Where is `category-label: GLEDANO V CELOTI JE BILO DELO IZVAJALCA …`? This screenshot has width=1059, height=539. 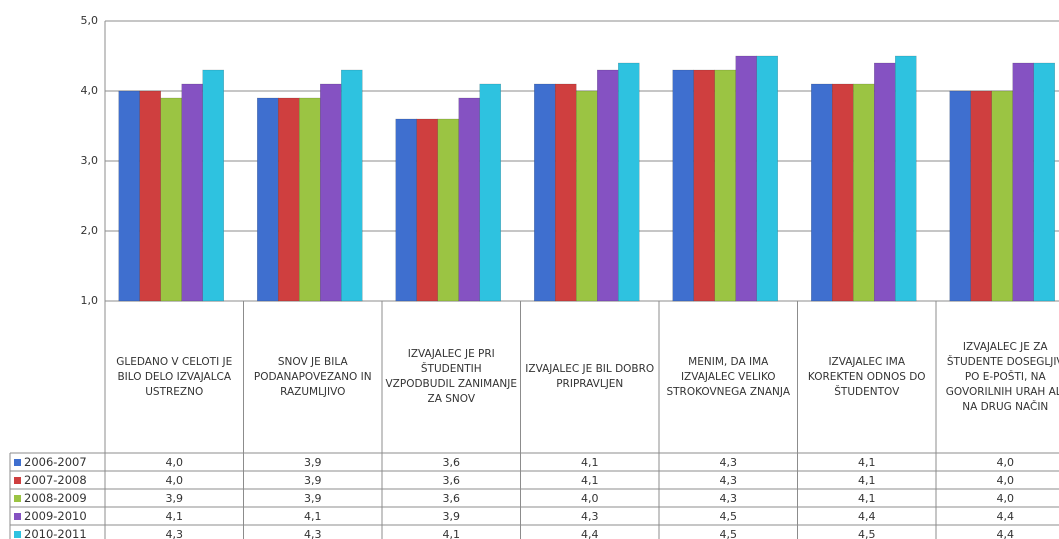 category-label: GLEDANO V CELOTI JE BILO DELO IZVAJALCA … is located at coordinates (174, 376).